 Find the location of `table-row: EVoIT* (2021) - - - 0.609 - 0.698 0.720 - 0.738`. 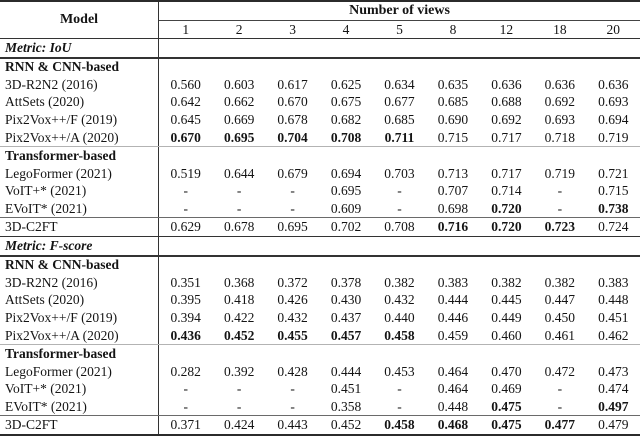

table-row: EVoIT* (2021) - - - 0.609 - 0.698 0.720 - 0.738 is located at coordinates (320, 208).